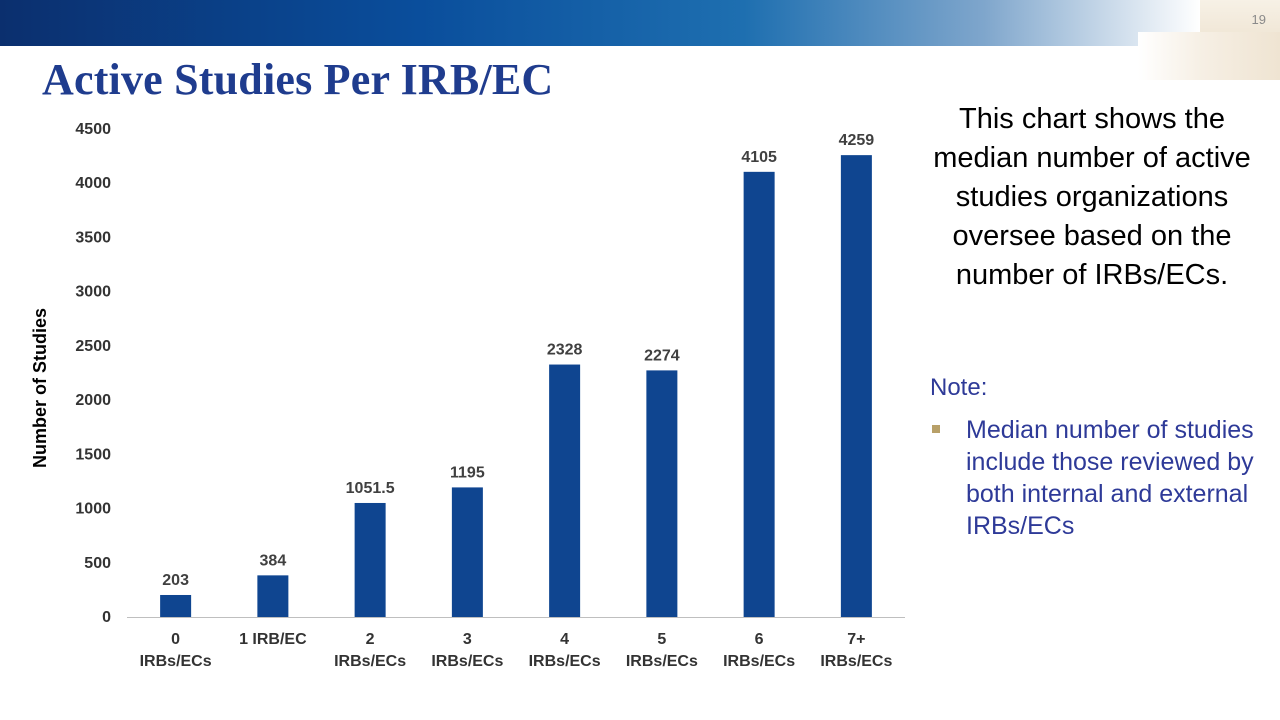  Describe the element at coordinates (93, 183) in the screenshot. I see `y-tick-label: 4000` at that location.